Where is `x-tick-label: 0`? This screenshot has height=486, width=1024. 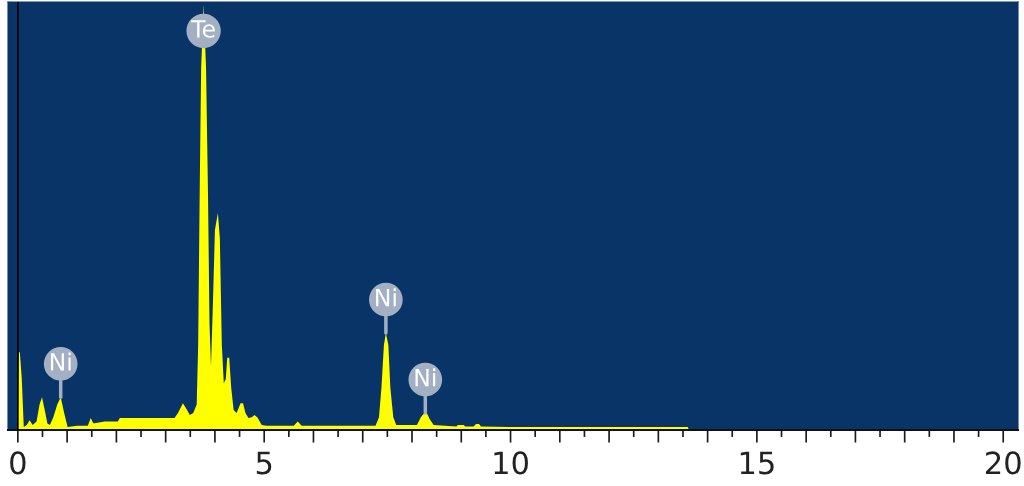
x-tick-label: 0 is located at coordinates (18, 463).